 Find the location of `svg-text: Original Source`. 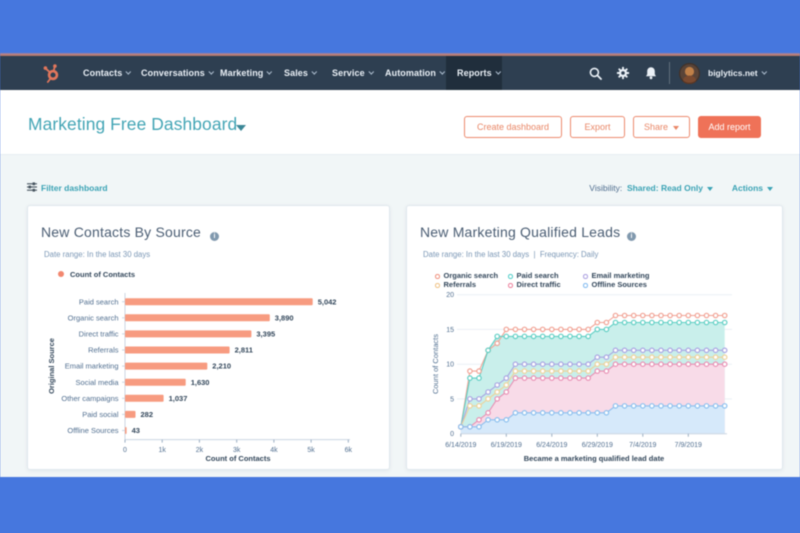

svg-text: Original Source is located at coordinates (51, 366).